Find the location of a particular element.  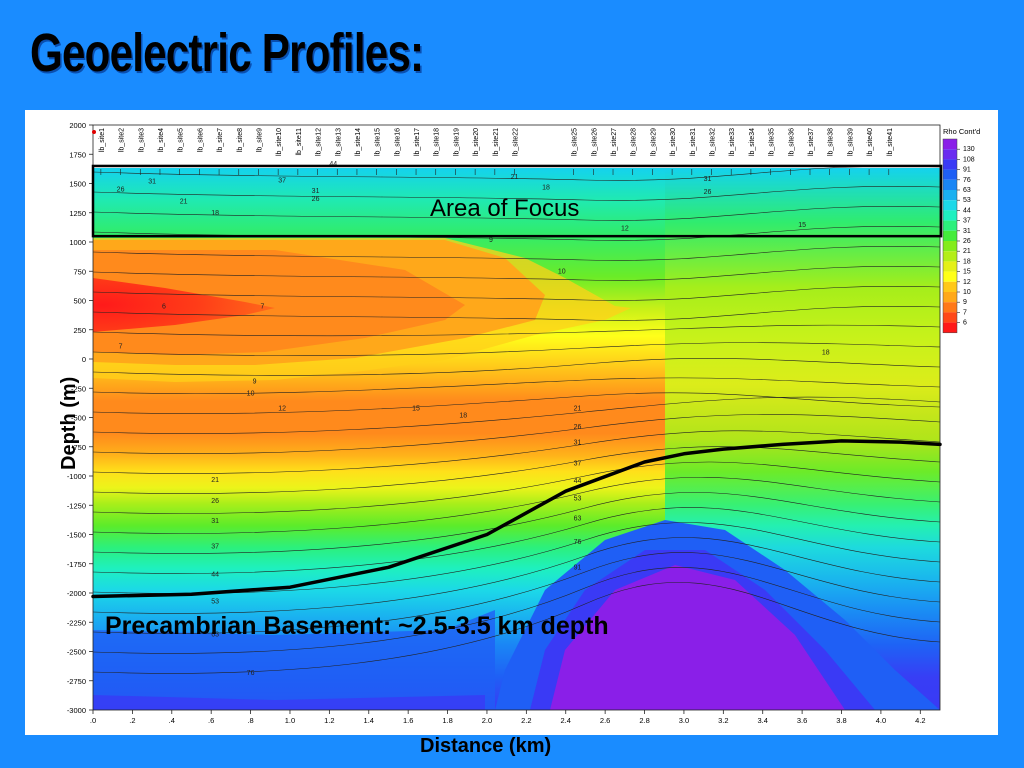

legend-value: 31 is located at coordinates (967, 231).